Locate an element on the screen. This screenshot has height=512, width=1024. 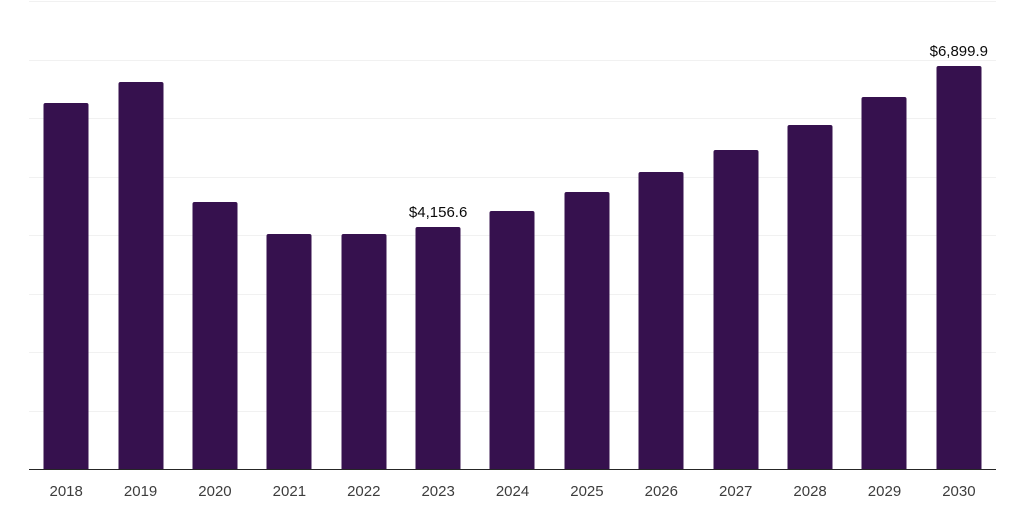
bar-2019 is located at coordinates (141, 276).